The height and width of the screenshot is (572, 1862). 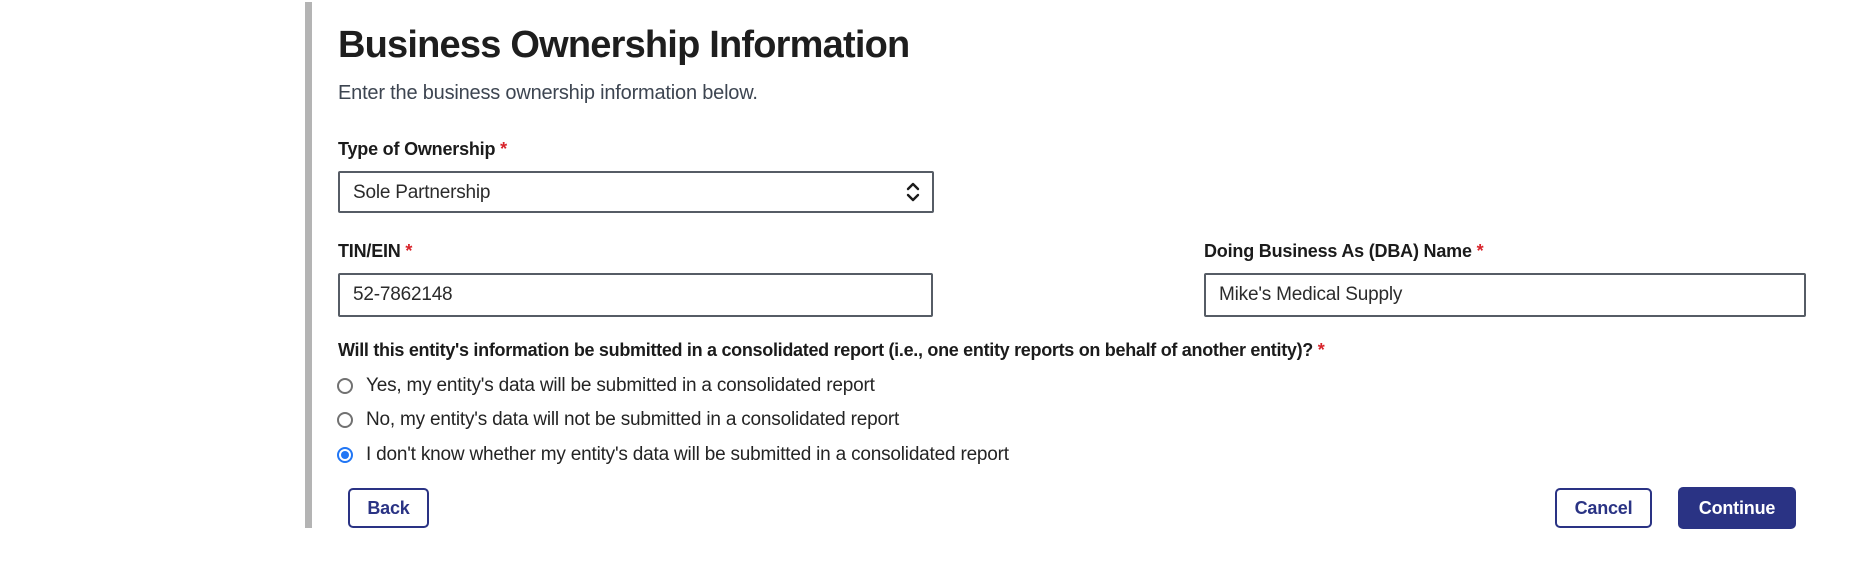 I want to click on dba-name-label-text: Doing Business As (DBA) Name, so click(x=1338, y=251).